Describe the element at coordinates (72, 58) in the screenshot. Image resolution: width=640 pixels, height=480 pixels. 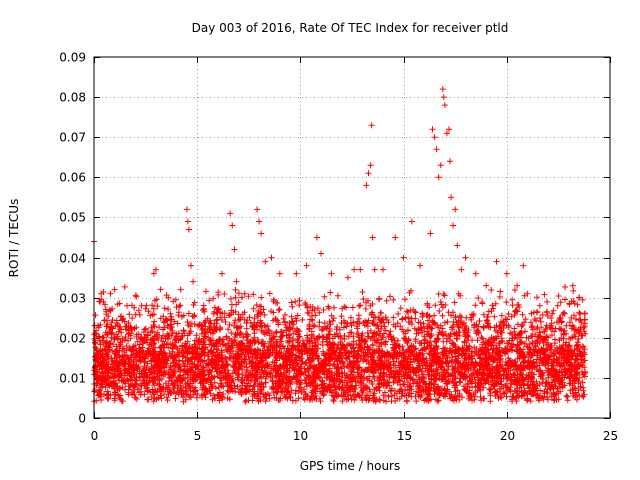
I see `y-tick-label: 0.09` at that location.